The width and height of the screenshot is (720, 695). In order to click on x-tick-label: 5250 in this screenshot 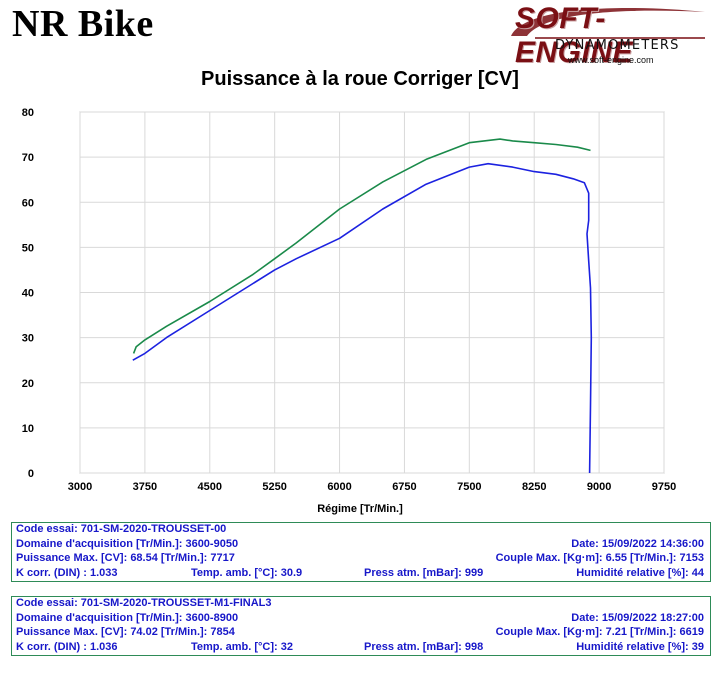, I will do `click(274, 487)`.